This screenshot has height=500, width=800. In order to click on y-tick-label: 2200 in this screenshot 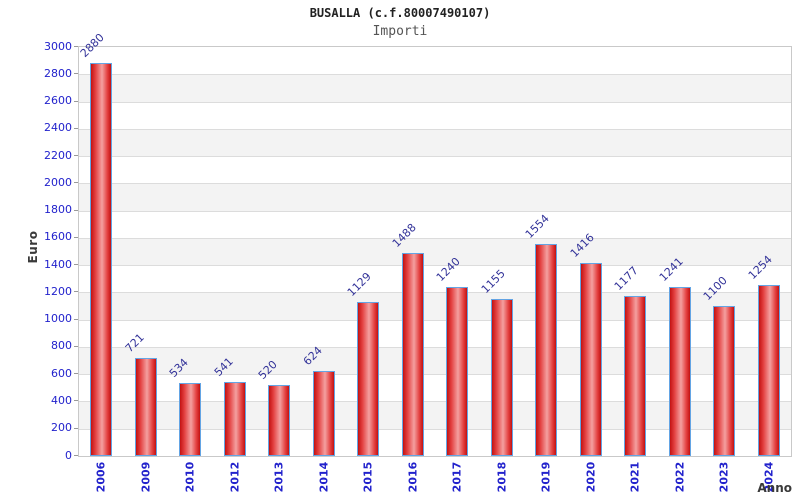, I will do `click(58, 155)`.